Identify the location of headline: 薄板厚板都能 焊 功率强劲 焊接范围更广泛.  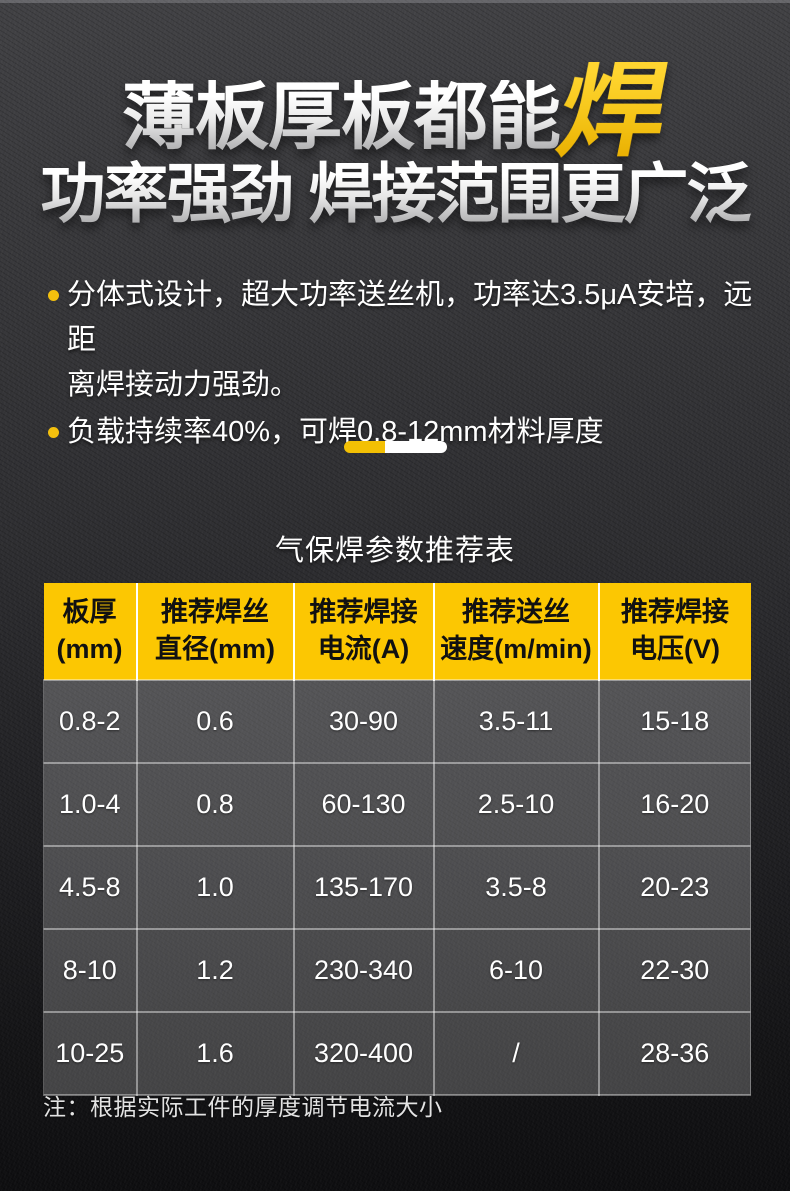
(395, 139).